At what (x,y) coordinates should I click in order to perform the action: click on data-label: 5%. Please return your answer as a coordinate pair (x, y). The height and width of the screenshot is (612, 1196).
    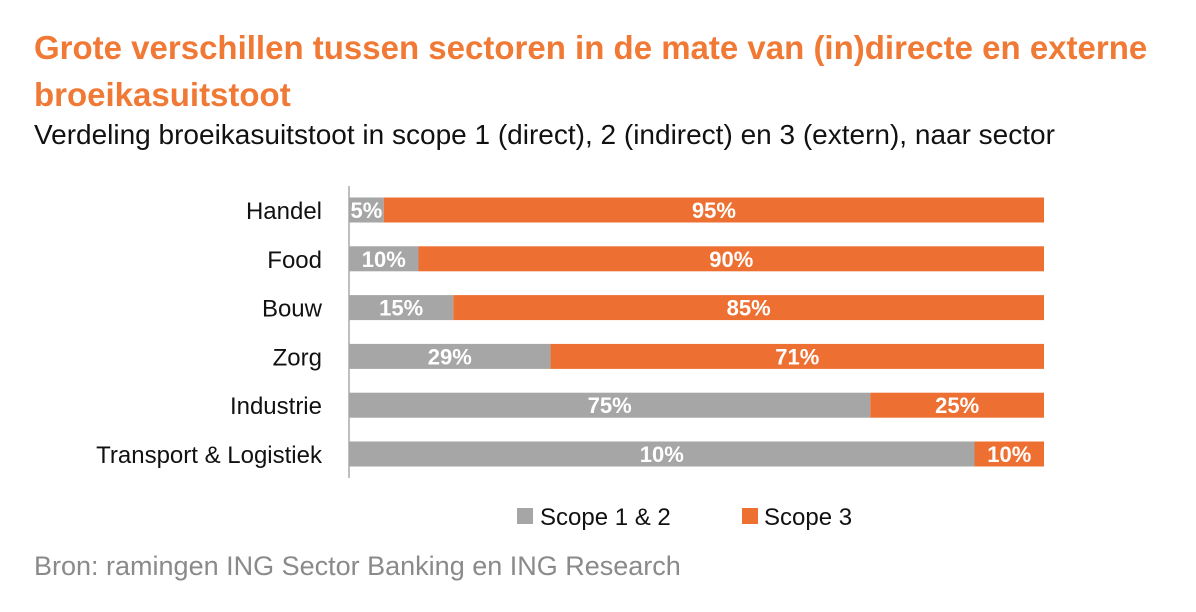
    Looking at the image, I should click on (366, 210).